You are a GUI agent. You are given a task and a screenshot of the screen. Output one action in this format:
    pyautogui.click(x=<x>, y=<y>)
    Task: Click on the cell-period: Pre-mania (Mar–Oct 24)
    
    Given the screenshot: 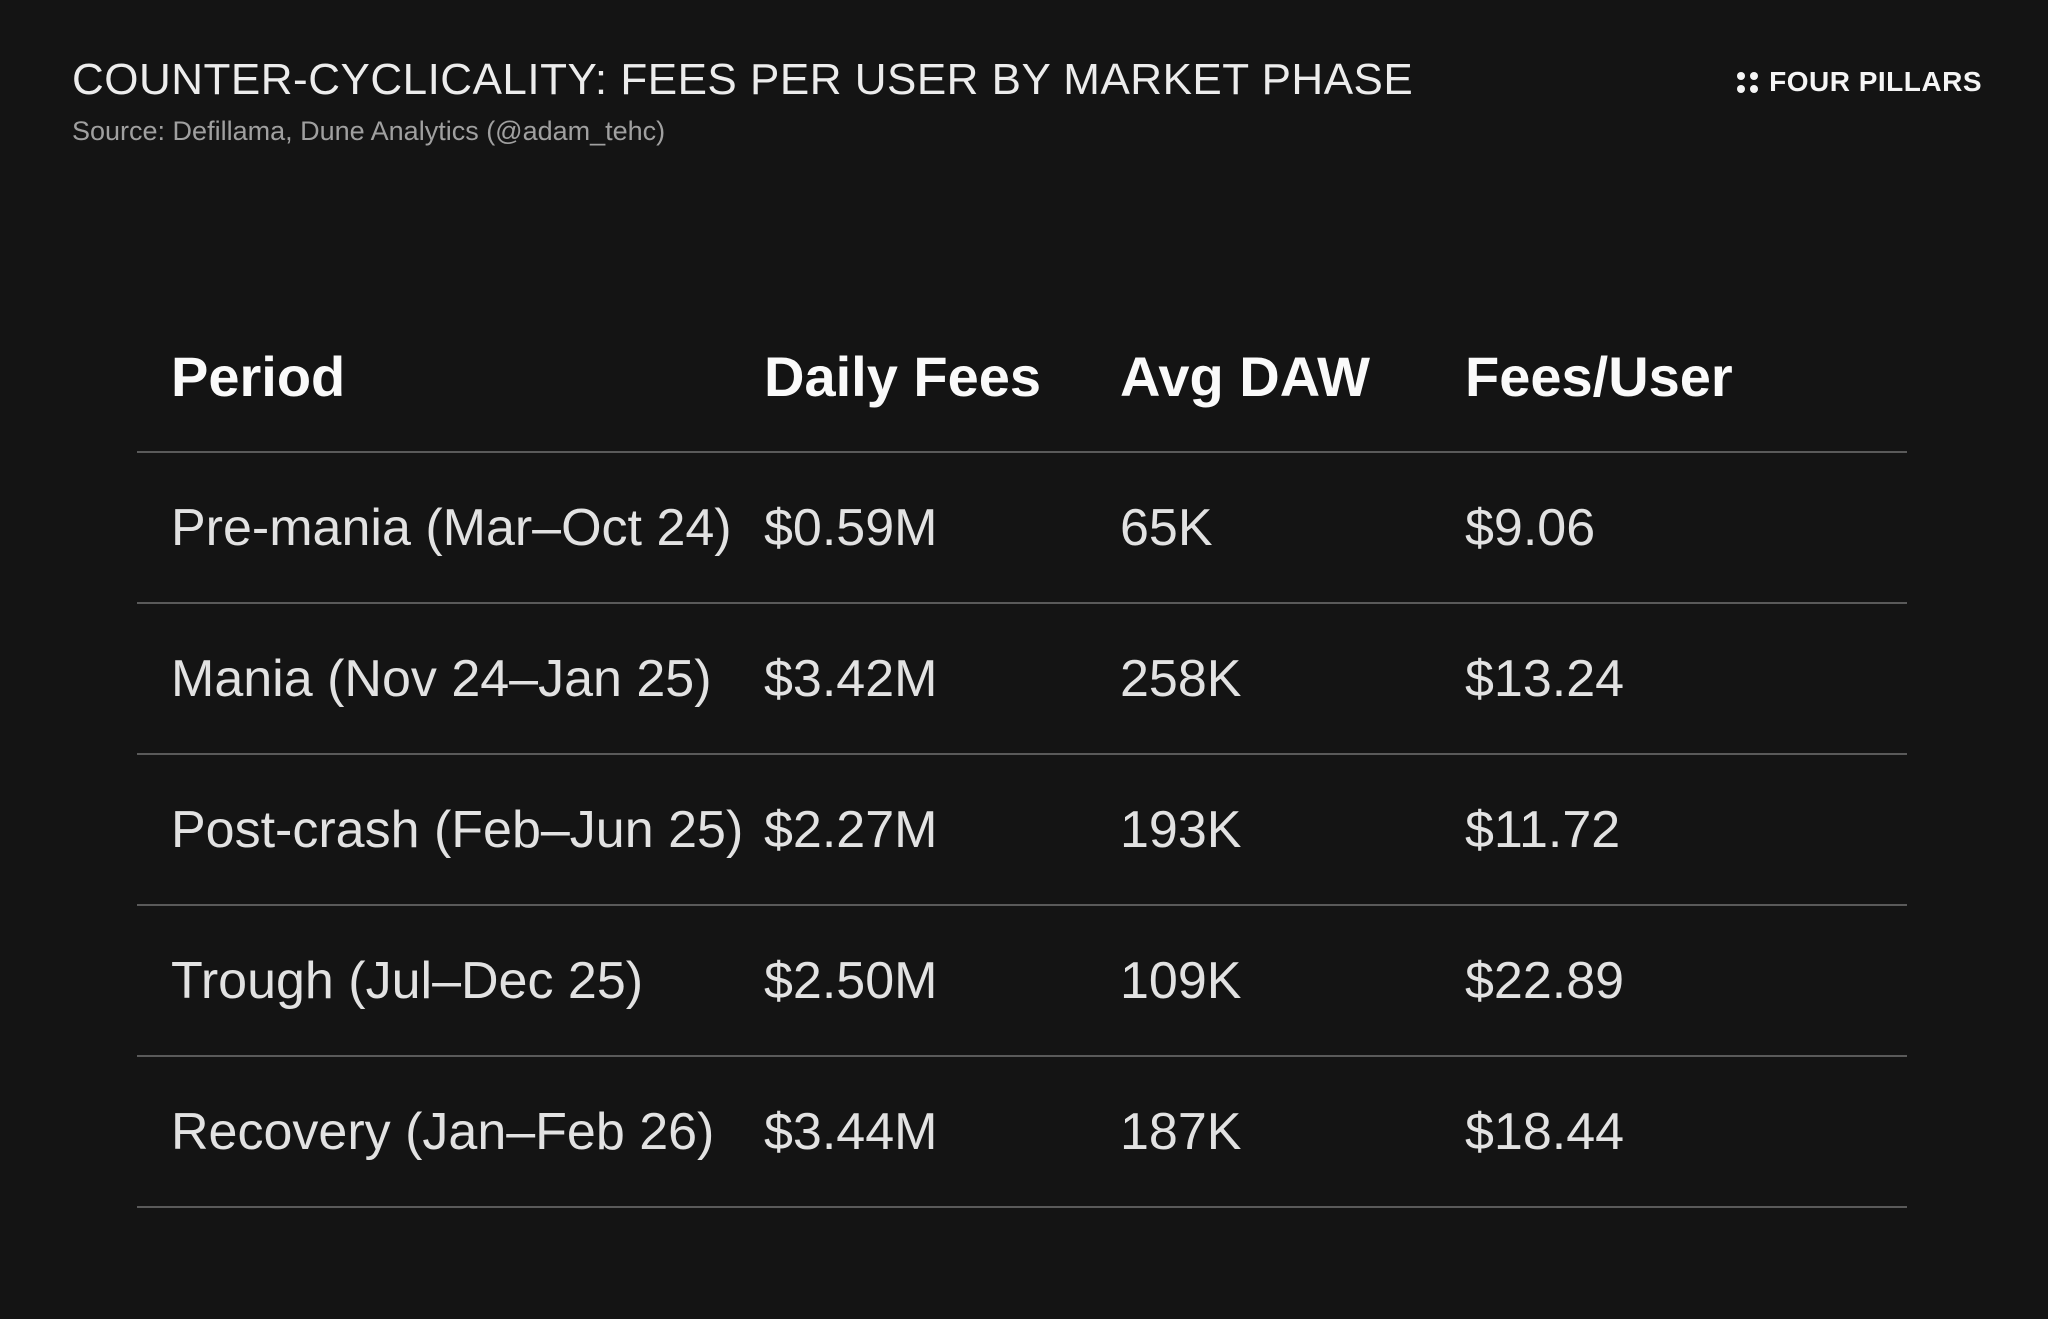 What is the action you would take?
    pyautogui.click(x=451, y=527)
    